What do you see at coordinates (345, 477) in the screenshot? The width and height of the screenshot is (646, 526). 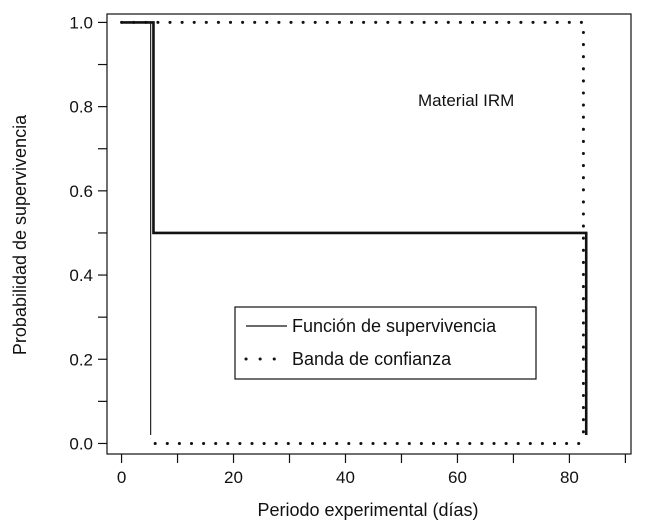 I see `x-tick-label: 40` at bounding box center [345, 477].